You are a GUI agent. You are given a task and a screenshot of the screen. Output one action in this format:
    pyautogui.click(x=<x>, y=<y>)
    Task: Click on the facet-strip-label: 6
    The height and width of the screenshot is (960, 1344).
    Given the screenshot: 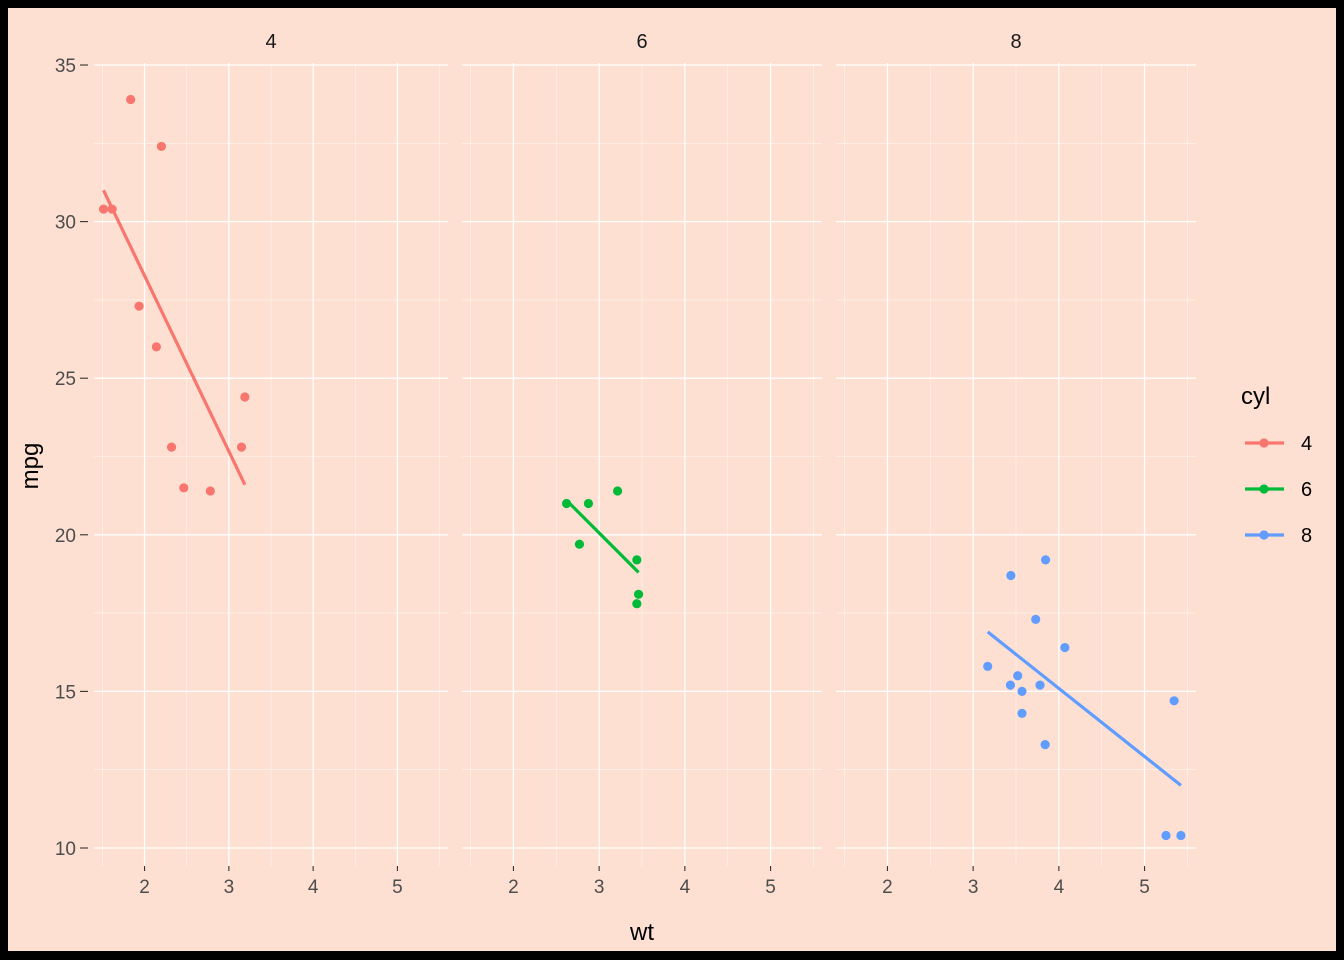 What is the action you would take?
    pyautogui.click(x=641, y=42)
    